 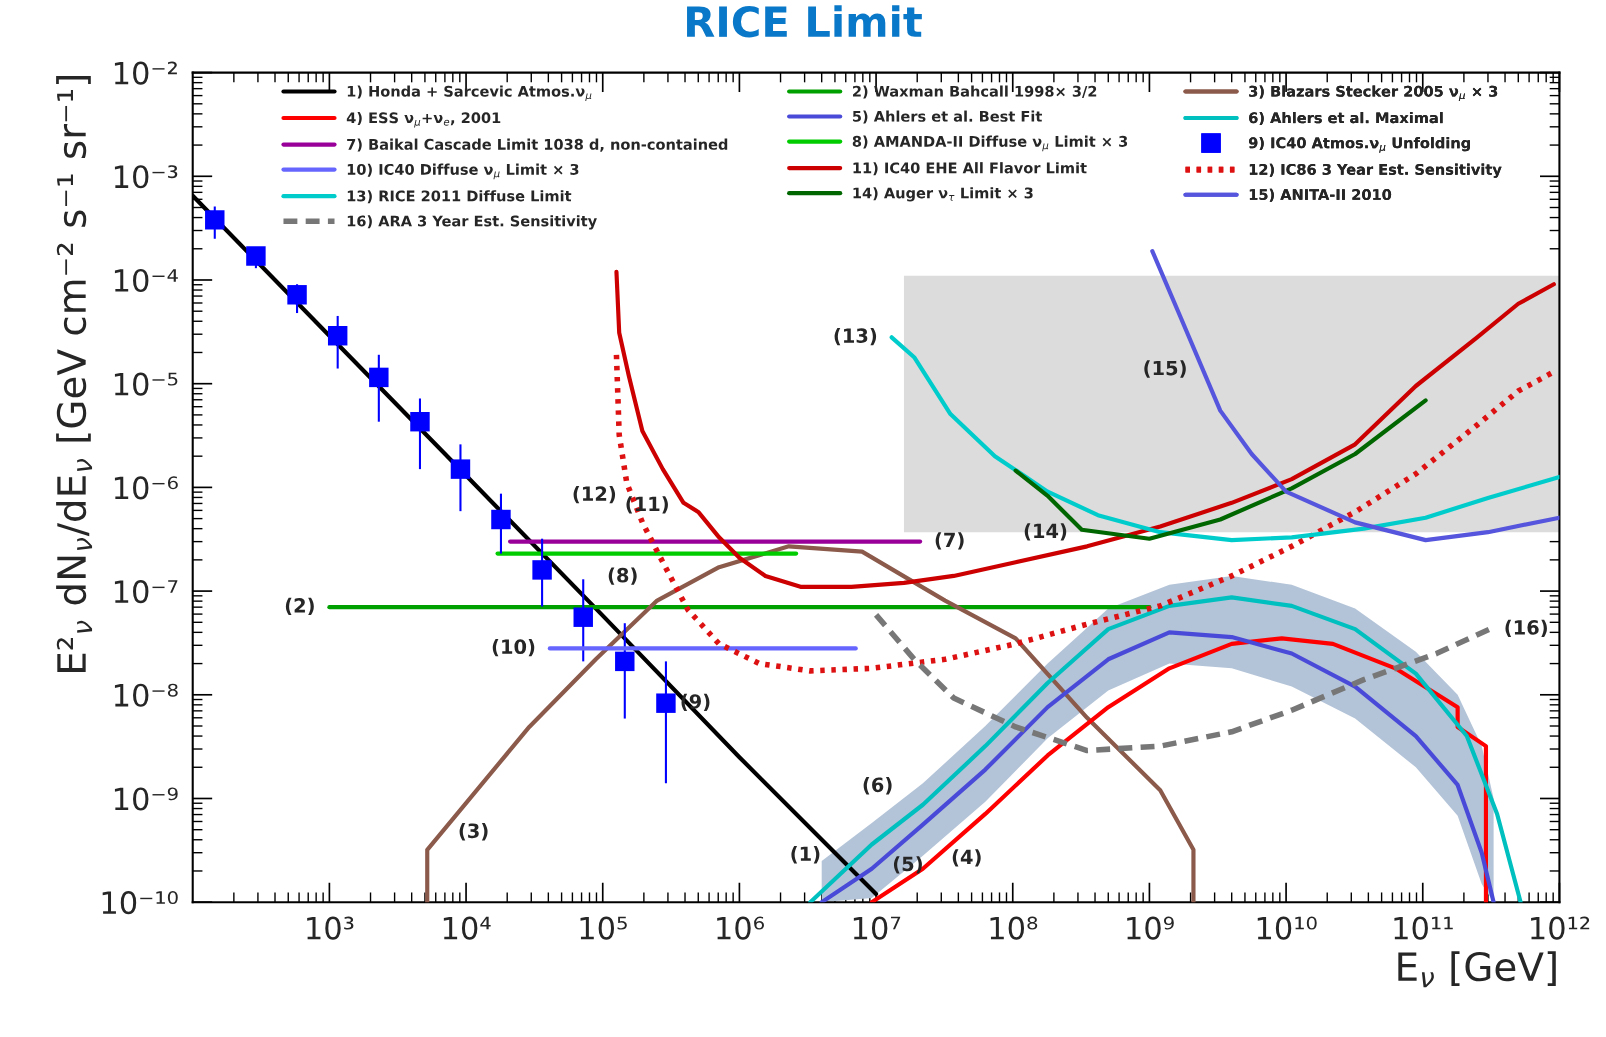 I want to click on annotation: (5), so click(x=907, y=865).